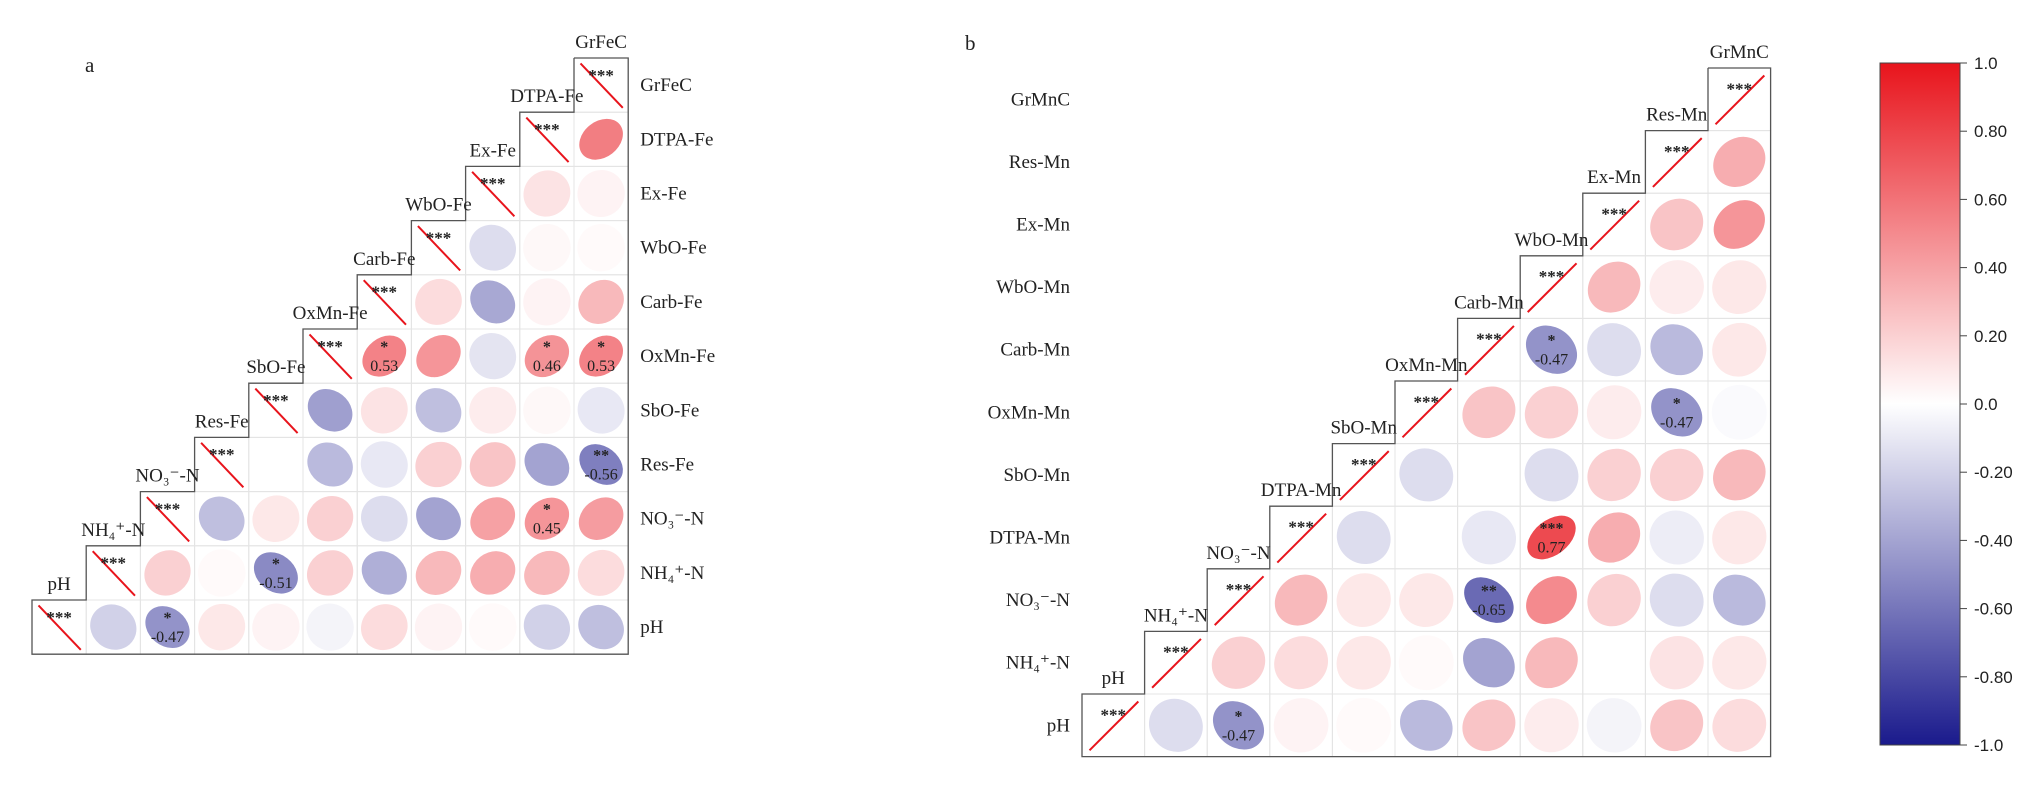 This screenshot has height=790, width=2017. Describe the element at coordinates (1038, 663) in the screenshot. I see `row-label-nh-n: NH₄⁺-N` at that location.